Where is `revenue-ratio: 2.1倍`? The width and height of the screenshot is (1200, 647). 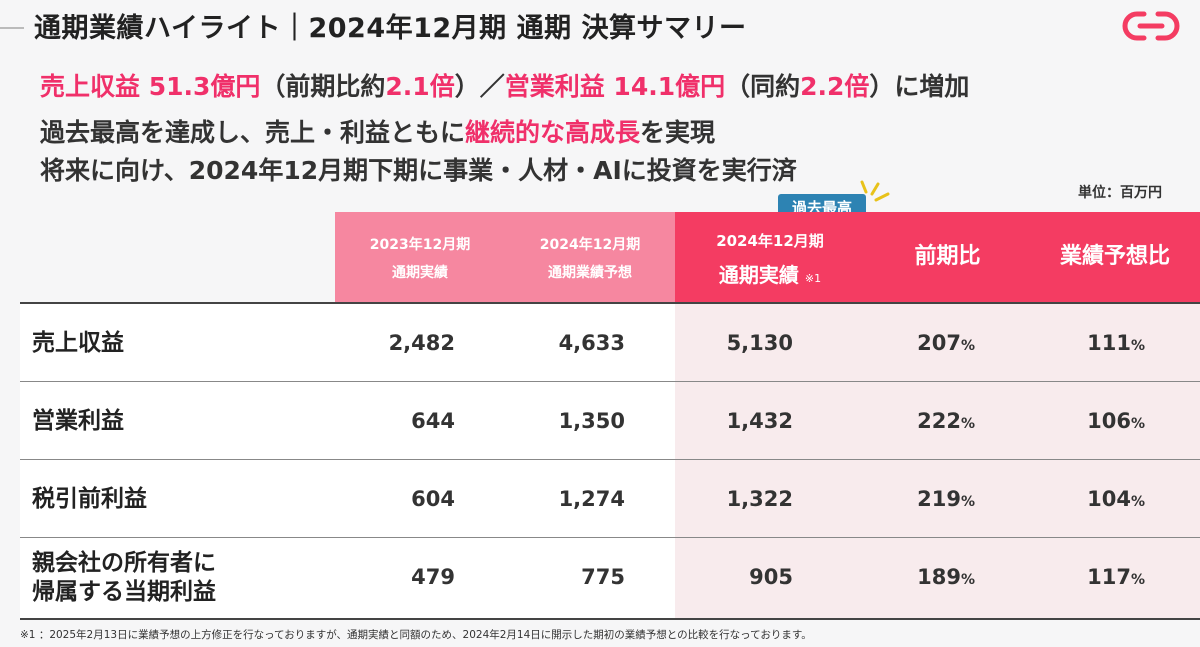
revenue-ratio: 2.1倍 is located at coordinates (420, 86).